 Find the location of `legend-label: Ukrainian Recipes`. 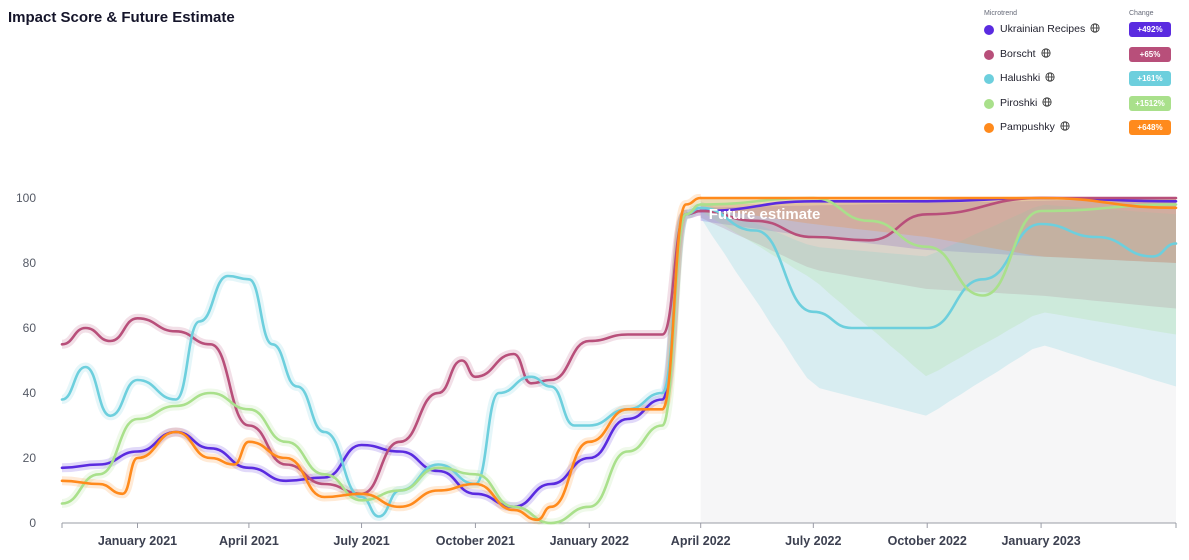

legend-label: Ukrainian Recipes is located at coordinates (1050, 29).